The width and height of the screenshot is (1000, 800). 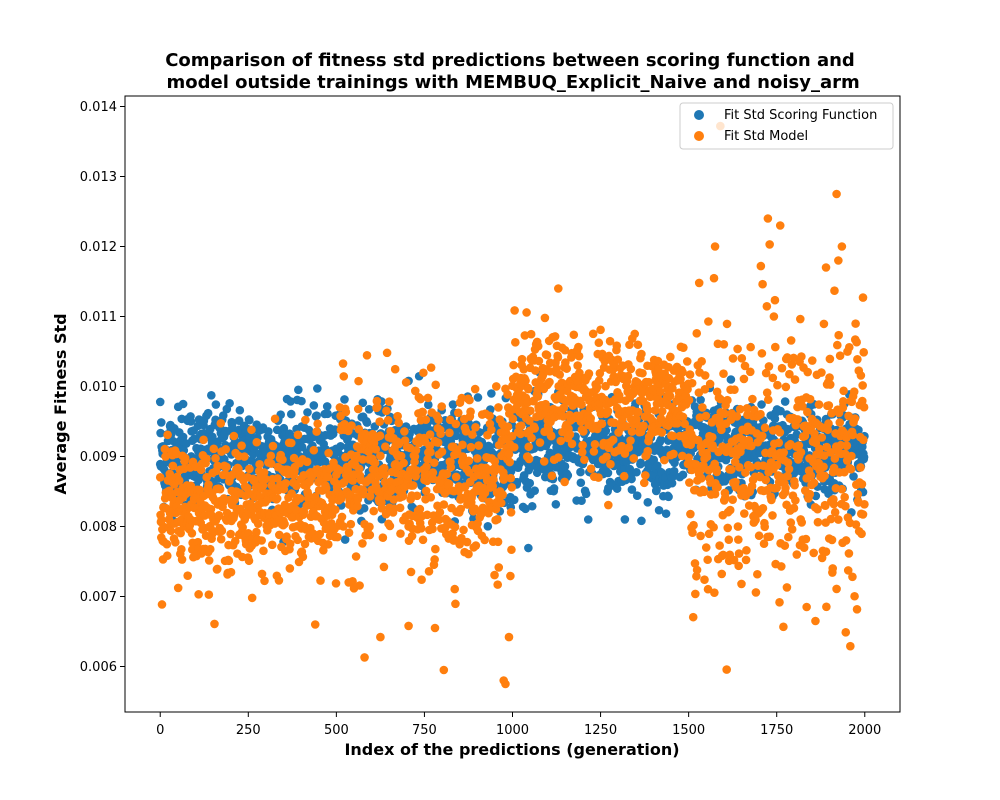 What do you see at coordinates (518, 725) in the screenshot?
I see `x-axis: 0 250 500 750 1000 1250 1500 1750 2000` at bounding box center [518, 725].